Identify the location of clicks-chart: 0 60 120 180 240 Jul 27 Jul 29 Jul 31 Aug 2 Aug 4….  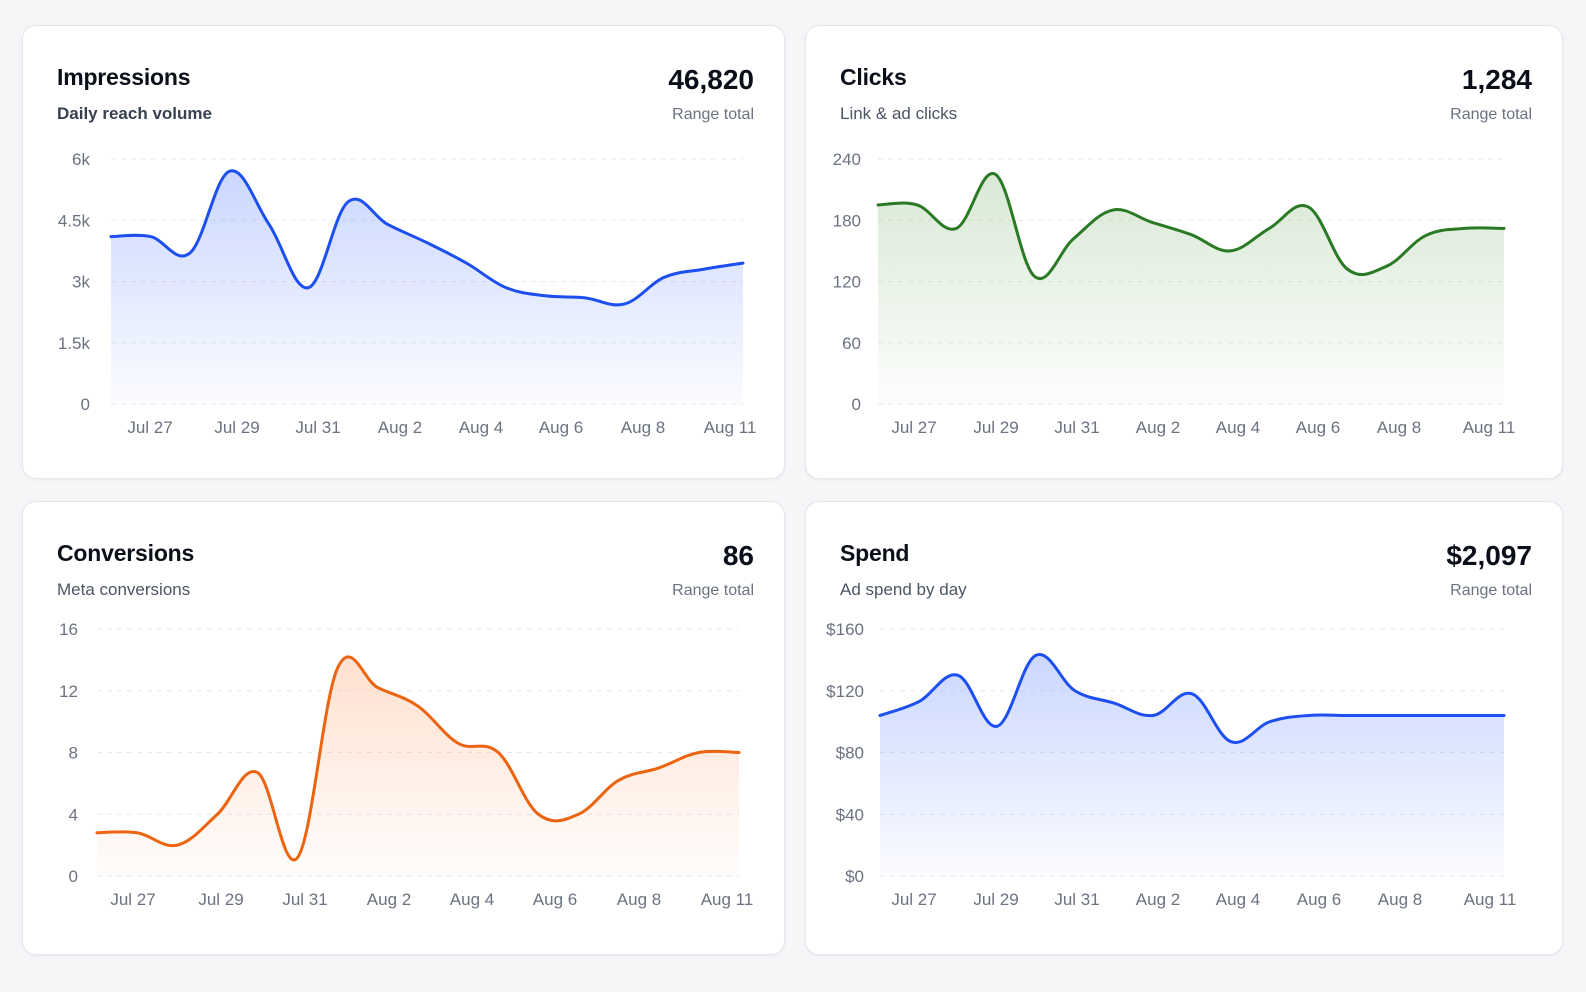
(1174, 293).